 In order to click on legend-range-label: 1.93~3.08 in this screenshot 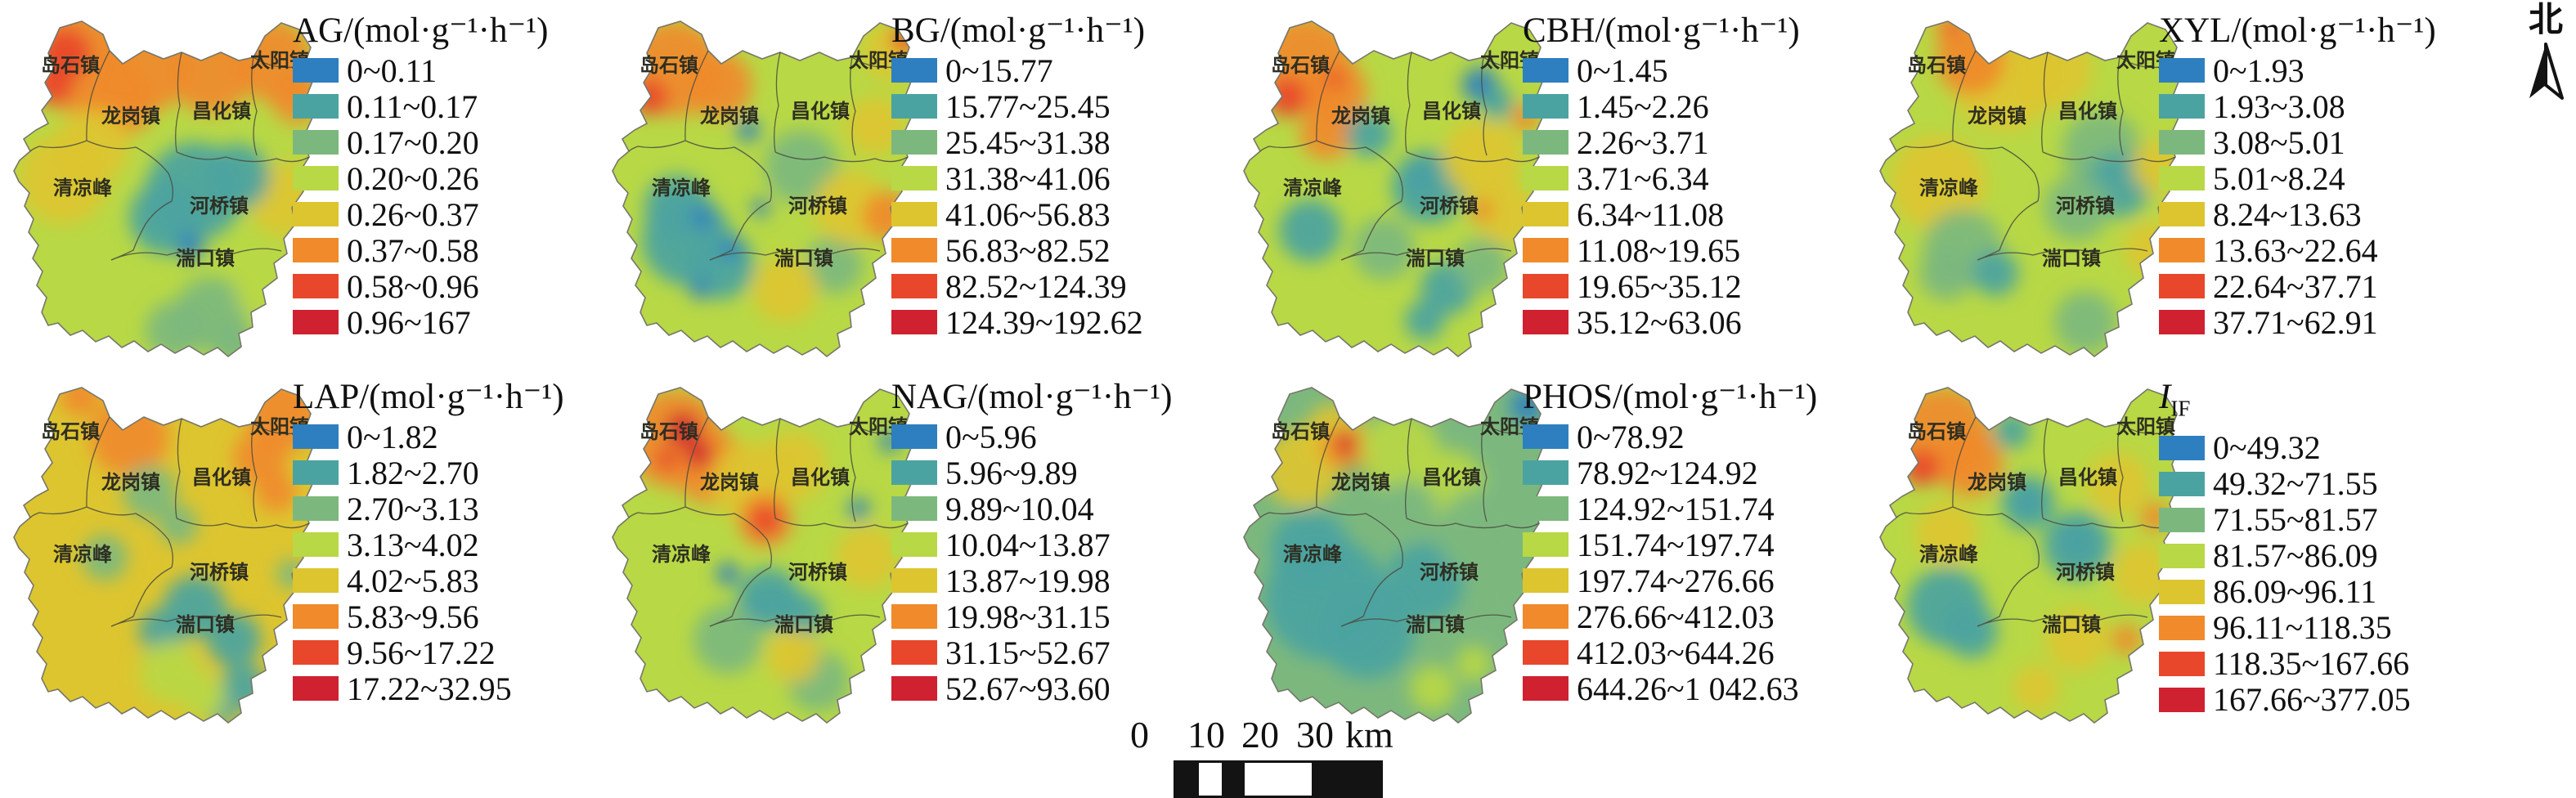, I will do `click(2279, 106)`.